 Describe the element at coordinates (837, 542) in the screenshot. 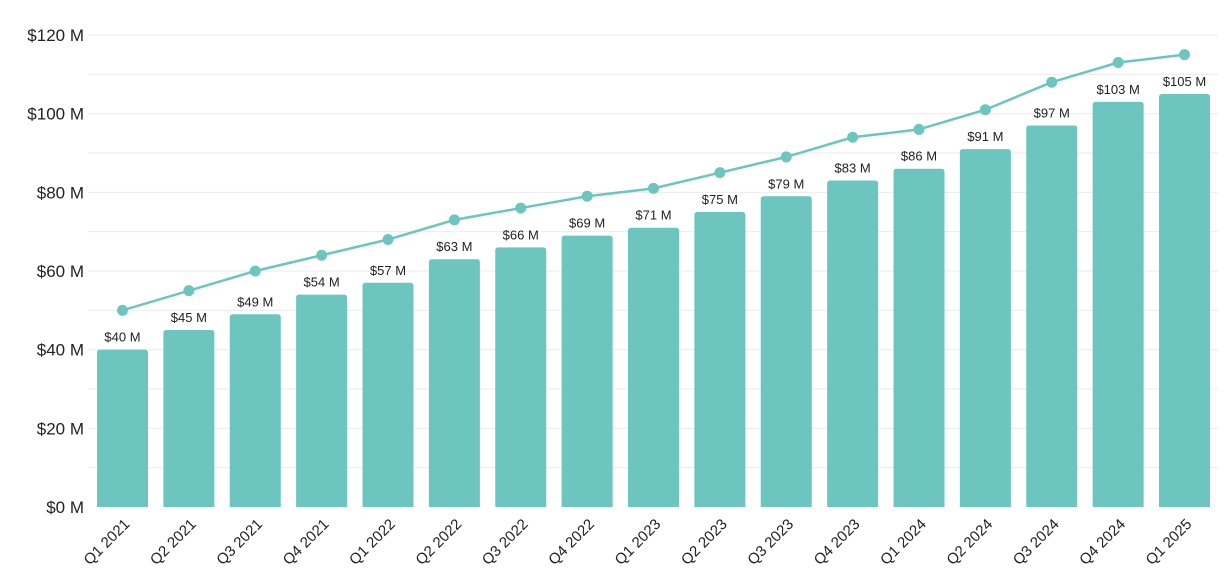

I see `x-tick-label: Q4 2023` at that location.